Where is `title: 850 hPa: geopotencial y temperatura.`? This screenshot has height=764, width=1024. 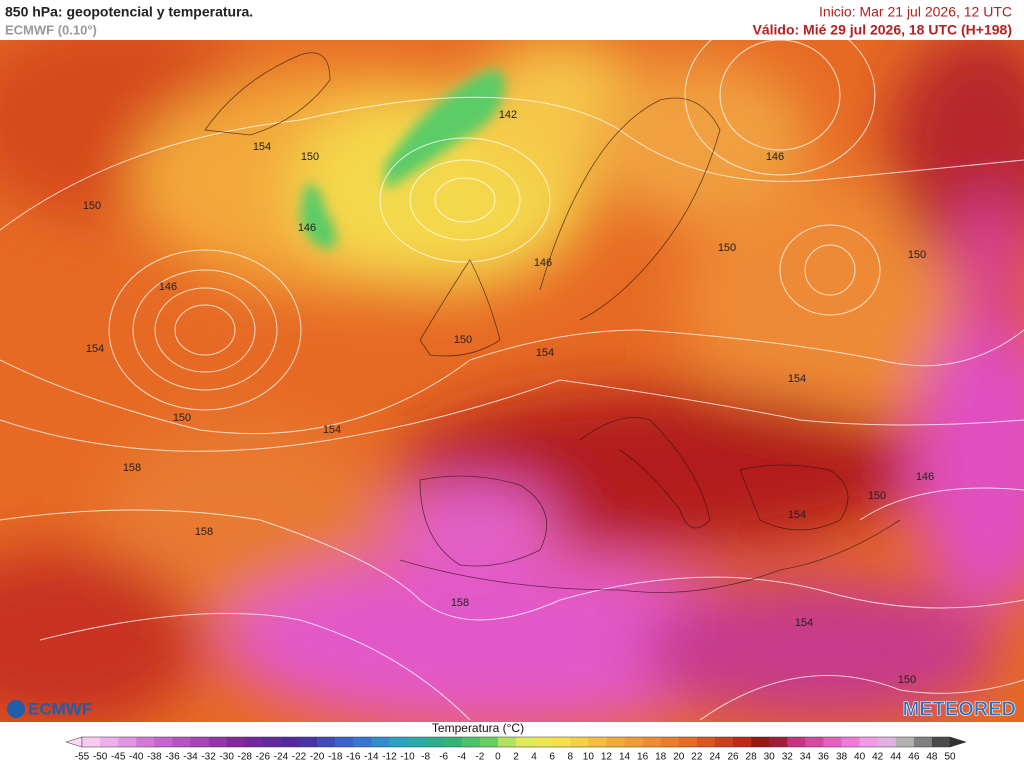
title: 850 hPa: geopotencial y temperatura. is located at coordinates (129, 12).